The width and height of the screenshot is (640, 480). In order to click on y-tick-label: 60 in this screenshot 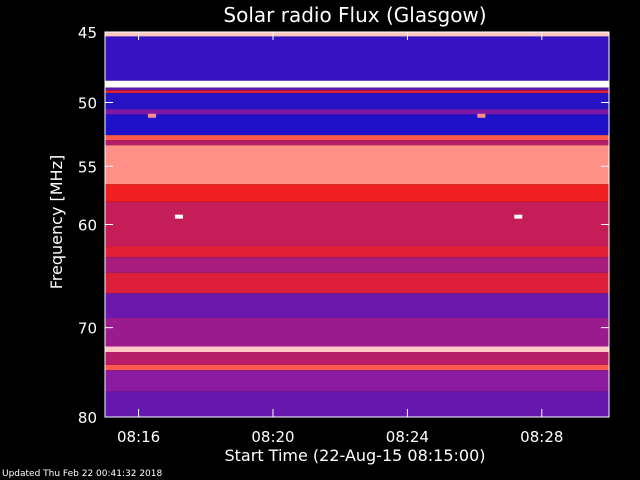, I will do `click(87, 226)`.